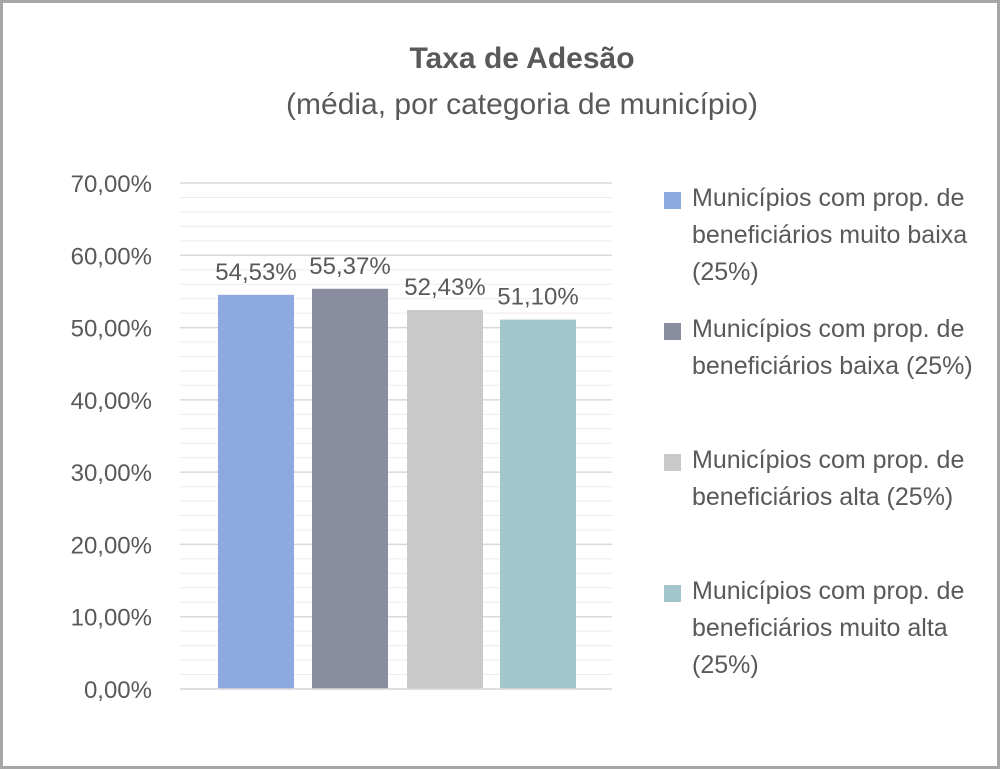 This screenshot has height=769, width=1000. I want to click on data-label: 52,43%, so click(444, 287).